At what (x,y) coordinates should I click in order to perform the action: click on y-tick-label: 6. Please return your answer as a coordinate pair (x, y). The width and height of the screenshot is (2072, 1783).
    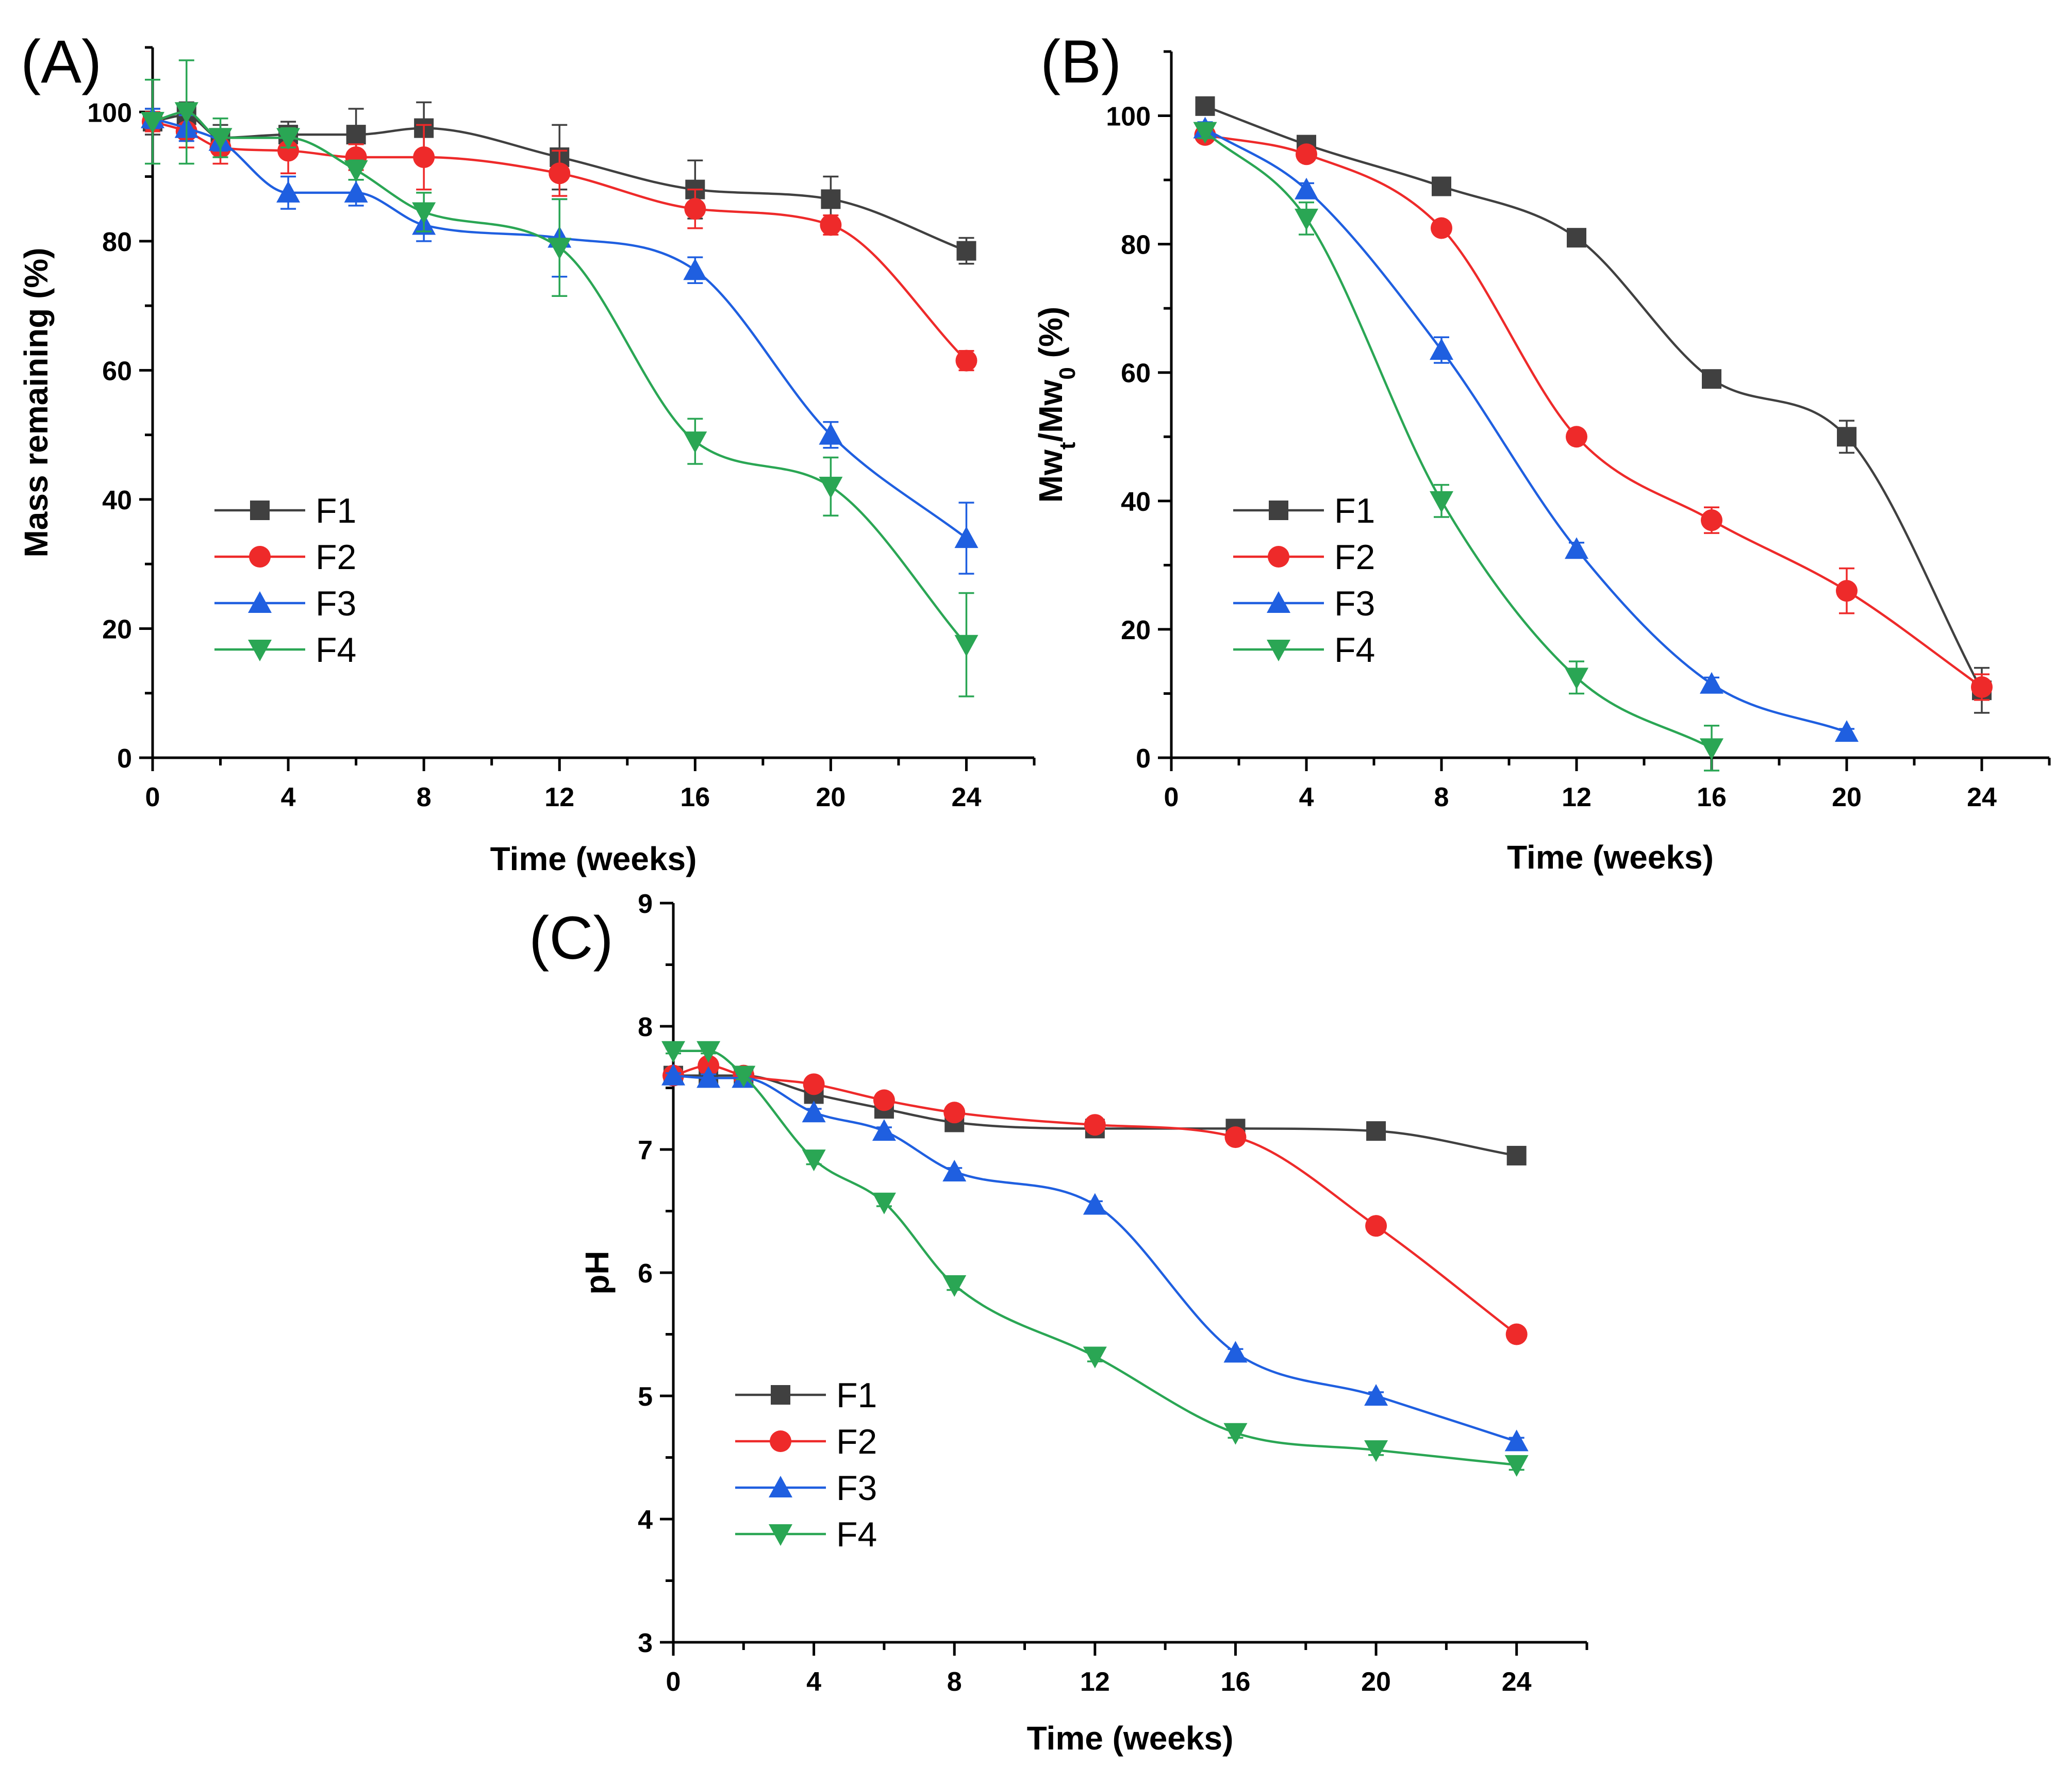
    Looking at the image, I should click on (646, 1274).